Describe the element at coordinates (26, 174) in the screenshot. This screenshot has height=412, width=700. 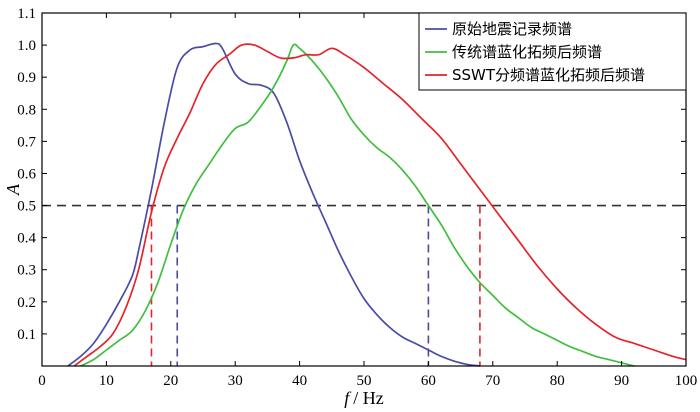
I see `y-tick-label: 0.6` at that location.